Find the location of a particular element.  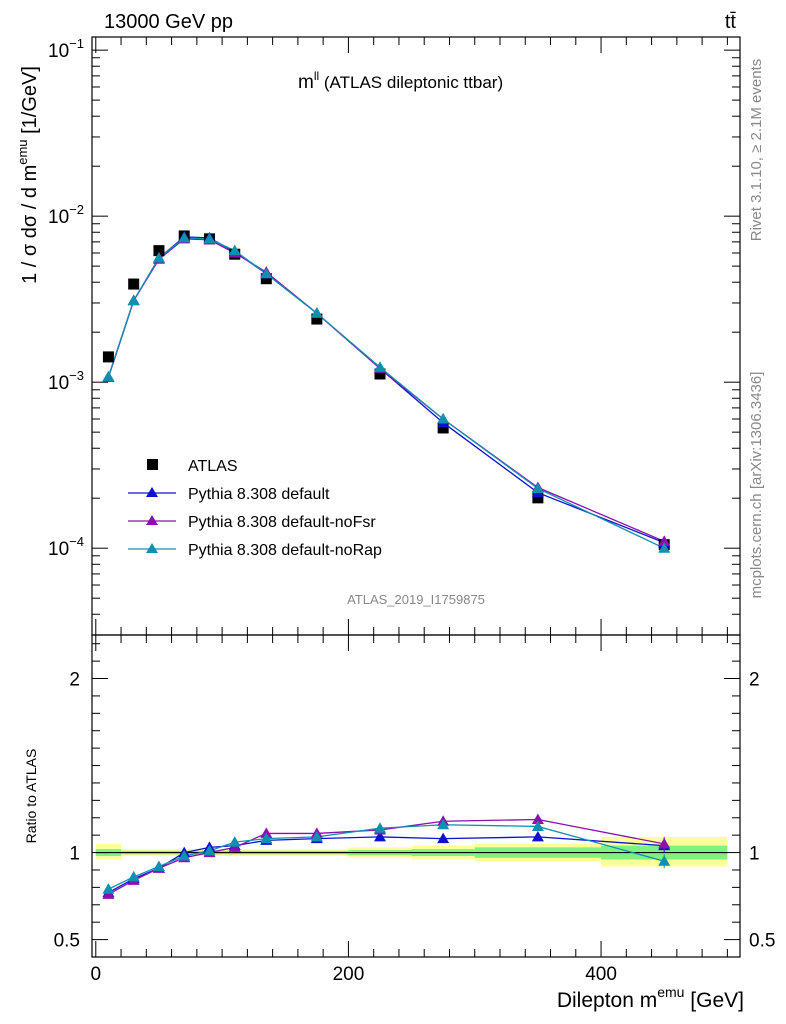

legend-marker-default is located at coordinates (152, 492).